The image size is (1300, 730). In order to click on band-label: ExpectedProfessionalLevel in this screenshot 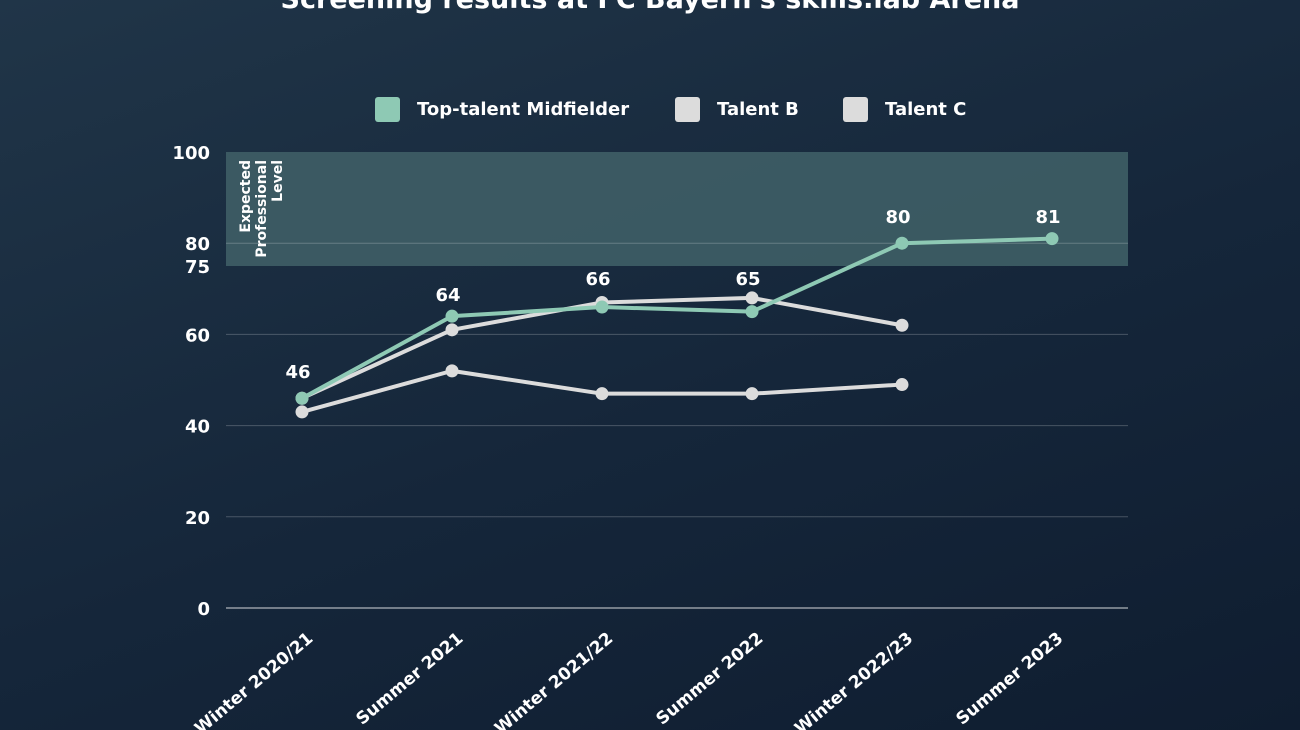, I will do `click(262, 209)`.